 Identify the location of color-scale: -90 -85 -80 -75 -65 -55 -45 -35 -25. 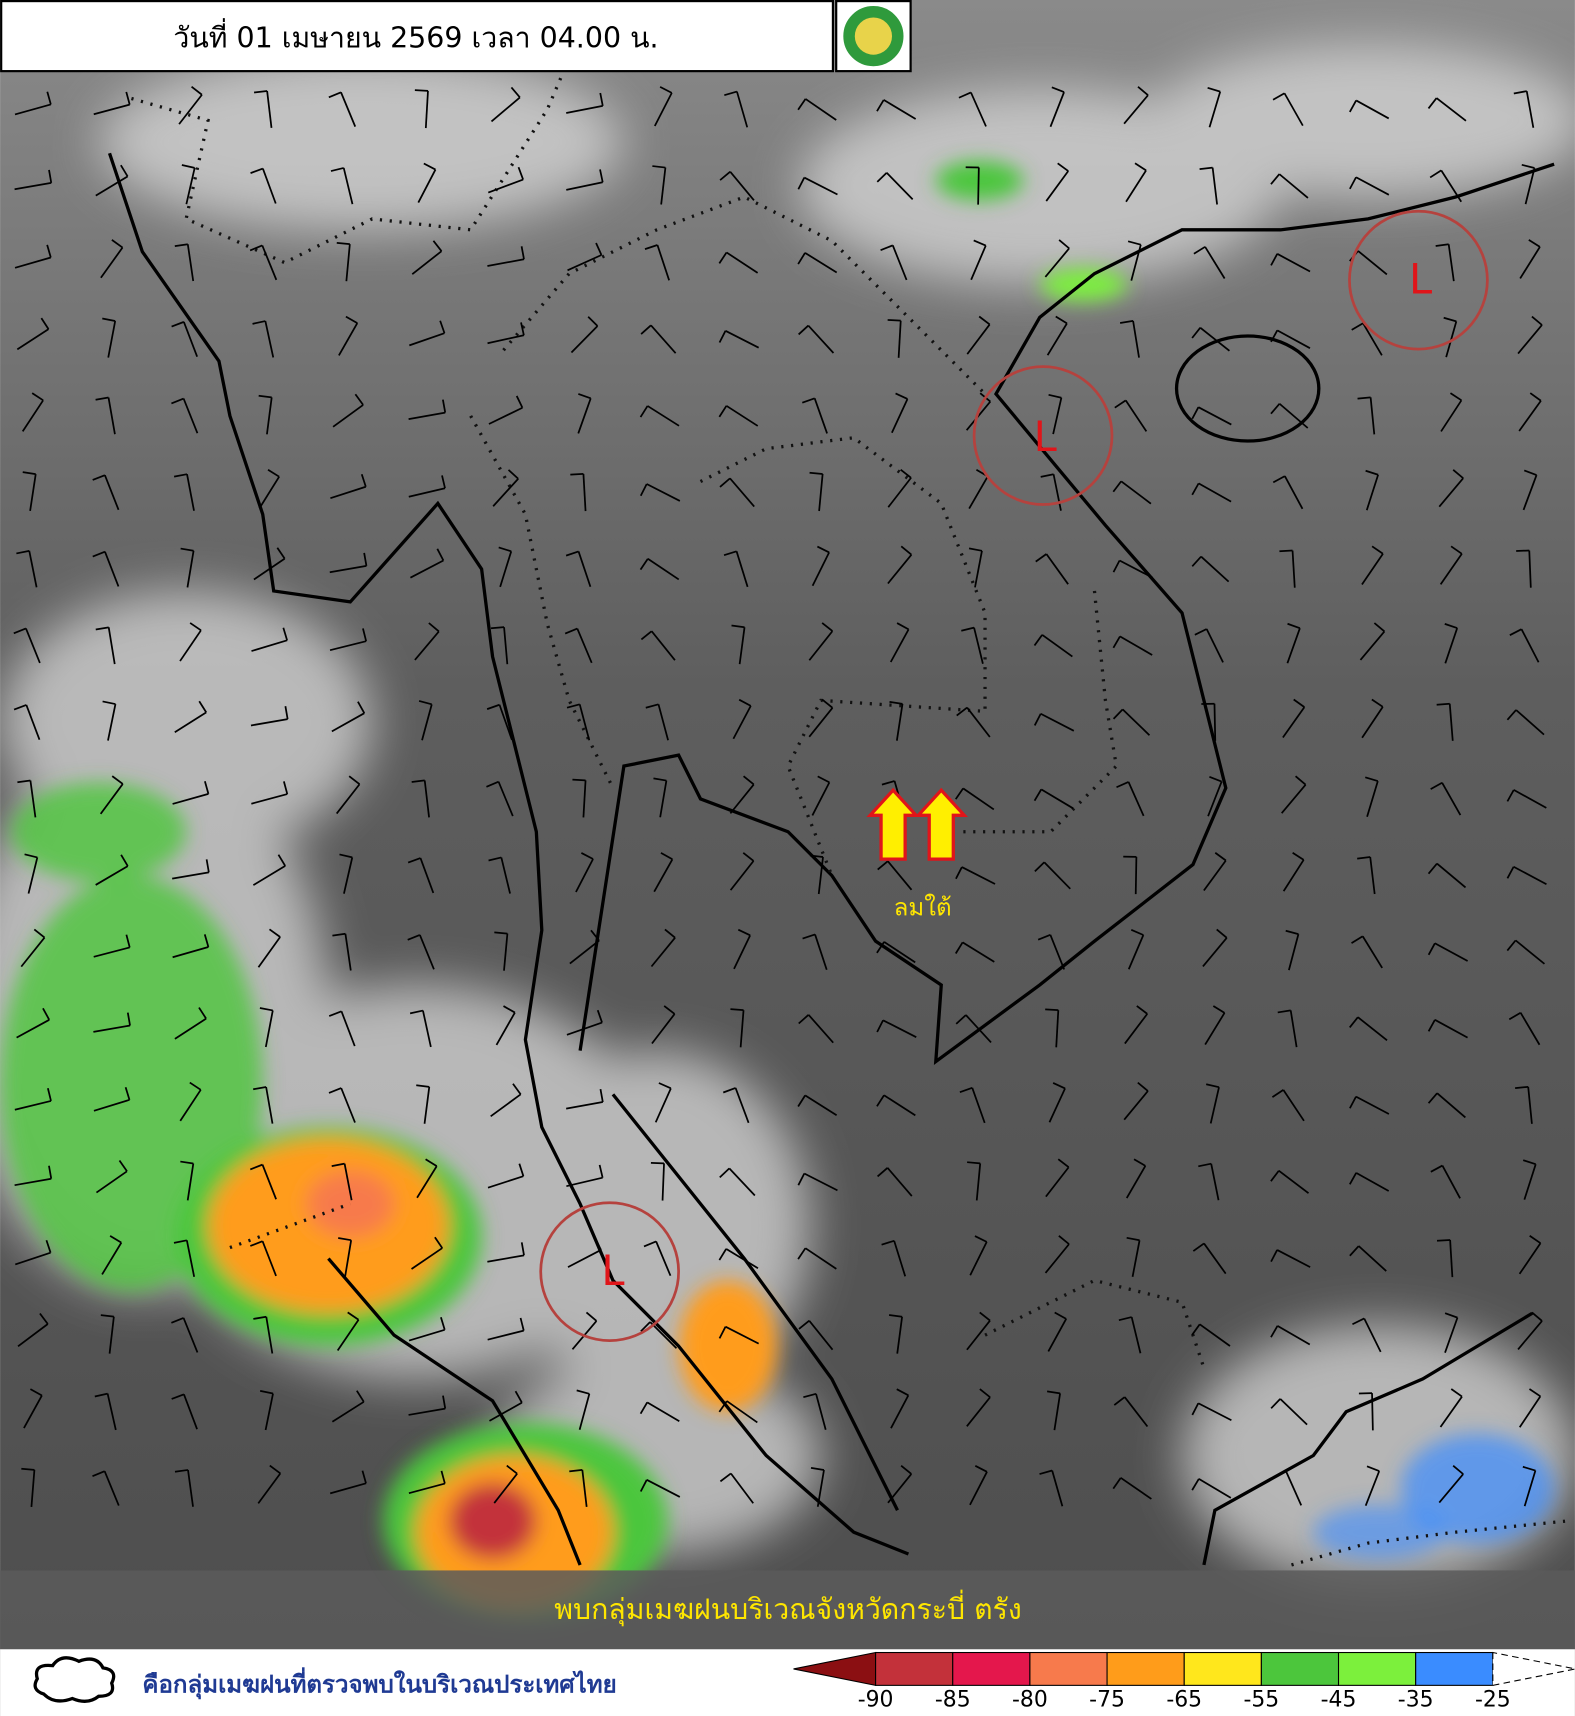
(1184, 1682).